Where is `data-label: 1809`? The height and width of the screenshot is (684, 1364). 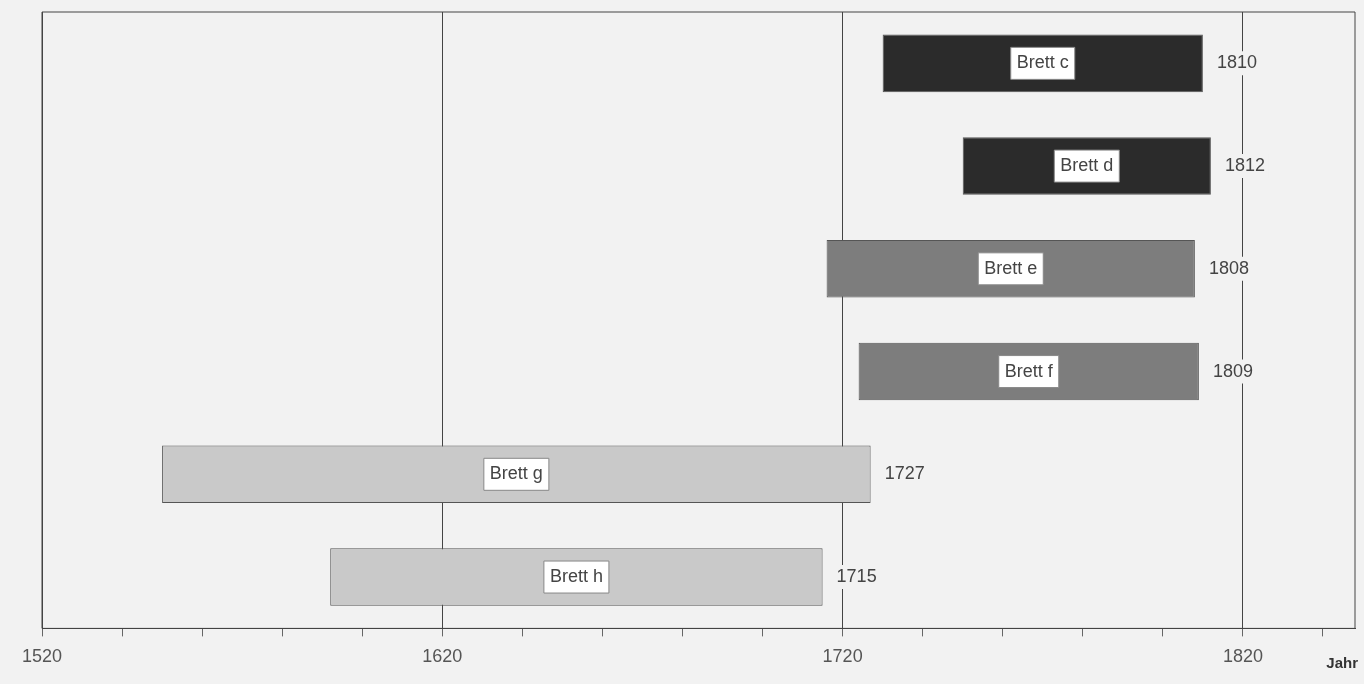 data-label: 1809 is located at coordinates (1232, 370).